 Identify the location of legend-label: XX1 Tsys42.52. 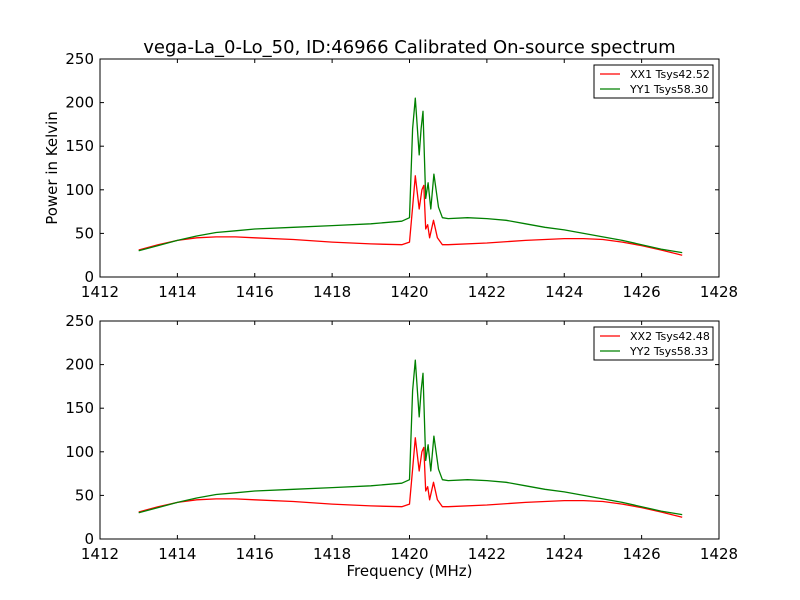
(670, 74).